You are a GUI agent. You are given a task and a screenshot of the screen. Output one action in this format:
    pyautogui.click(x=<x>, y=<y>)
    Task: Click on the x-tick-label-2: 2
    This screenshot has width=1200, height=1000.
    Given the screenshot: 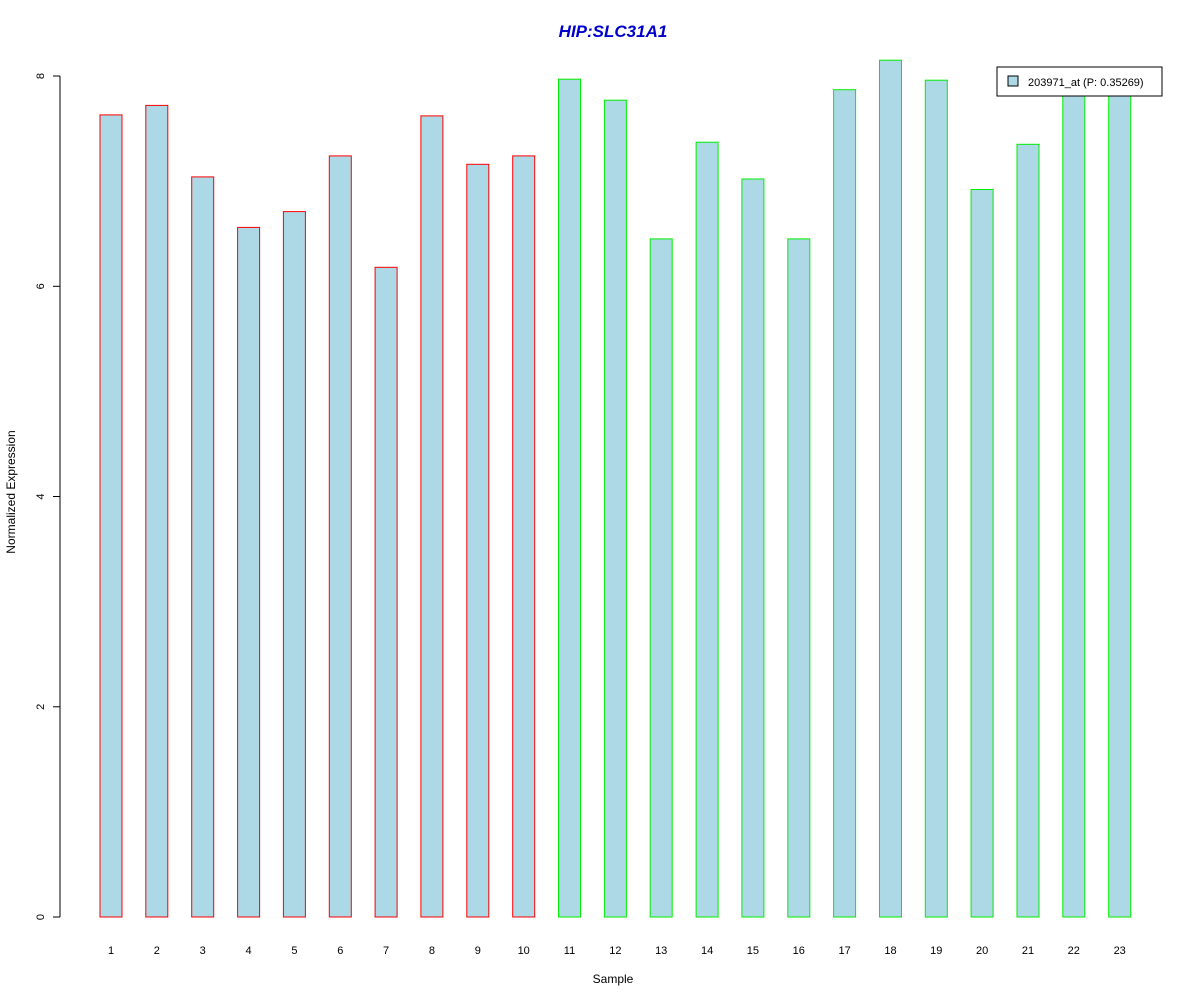 What is the action you would take?
    pyautogui.click(x=157, y=951)
    